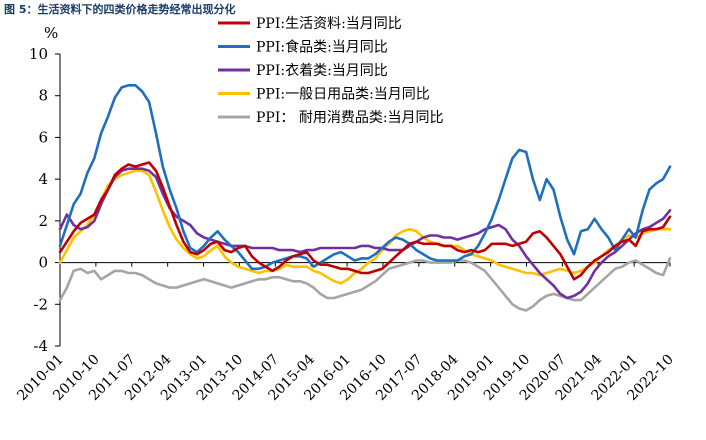 The width and height of the screenshot is (706, 440). What do you see at coordinates (40, 346) in the screenshot?
I see `y-tick-label: -4` at bounding box center [40, 346].